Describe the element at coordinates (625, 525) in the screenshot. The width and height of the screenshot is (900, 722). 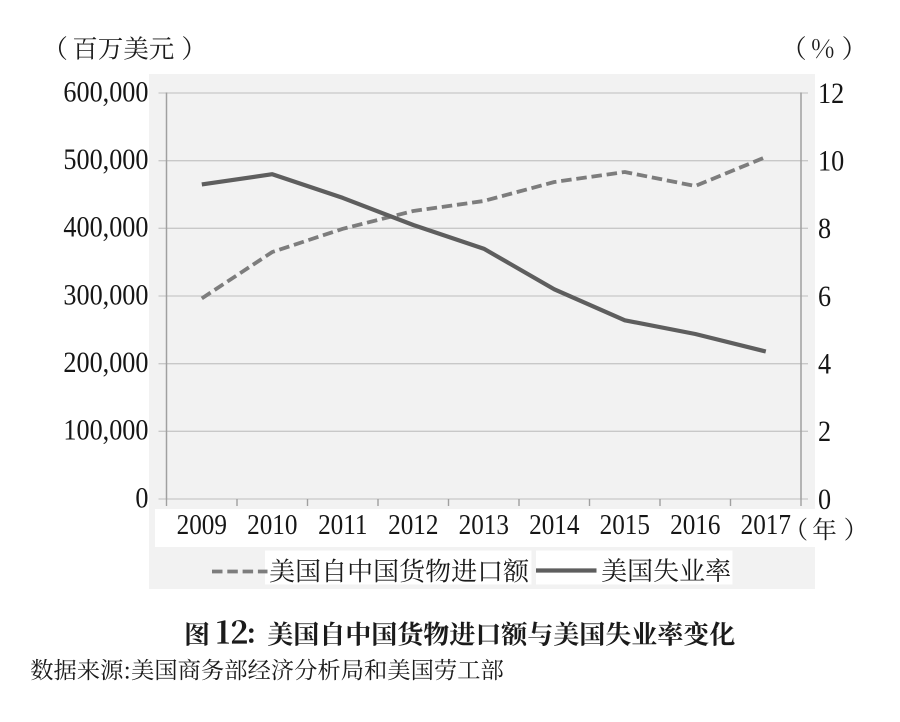
I see `svg-text: 2015` at that location.